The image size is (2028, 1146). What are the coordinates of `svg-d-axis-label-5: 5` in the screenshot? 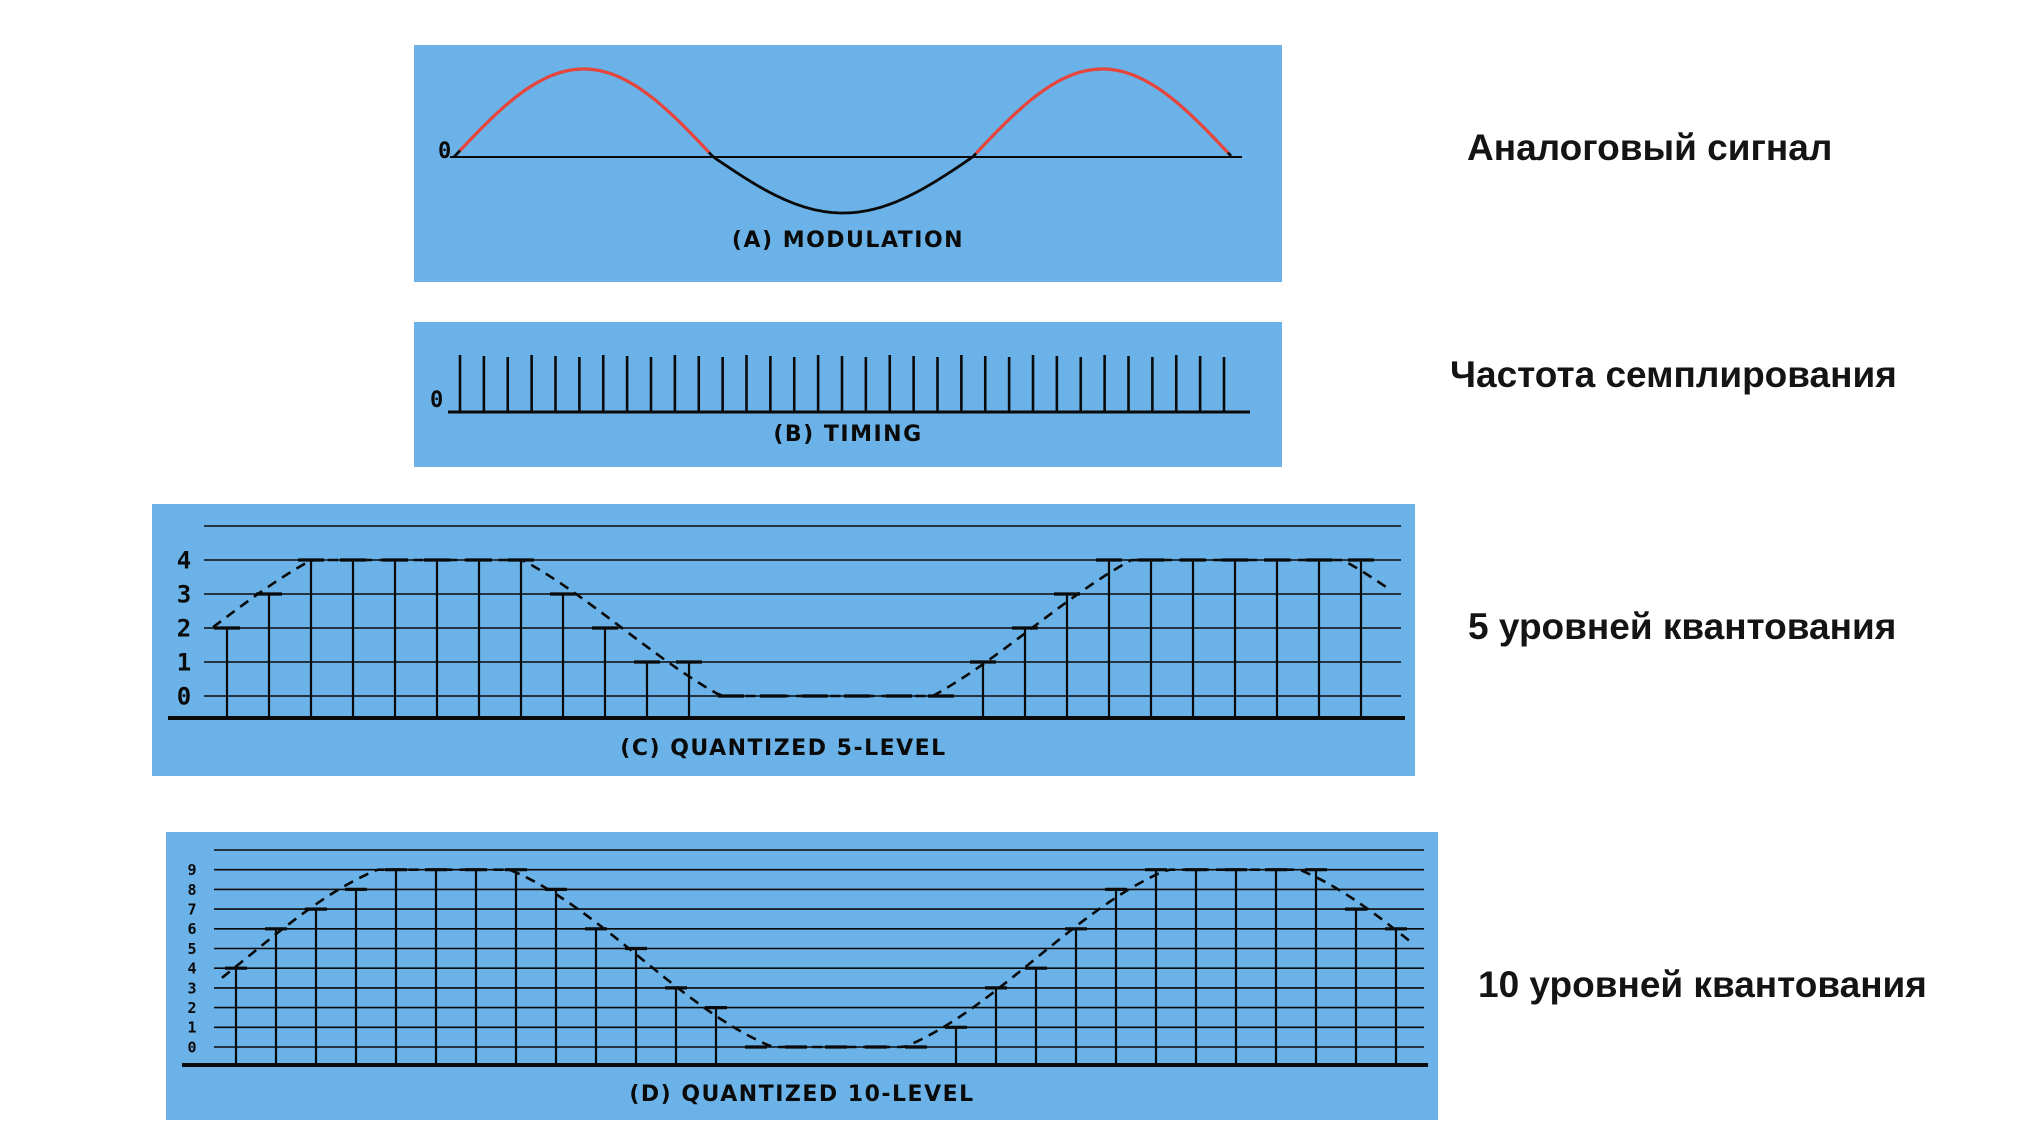 It's located at (191, 949).